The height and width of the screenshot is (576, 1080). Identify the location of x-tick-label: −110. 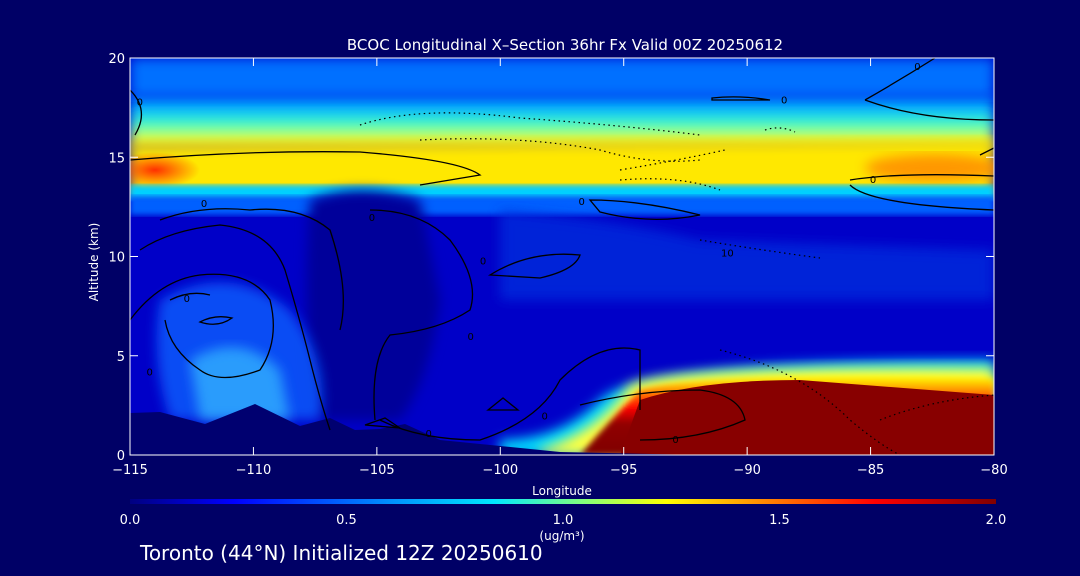
(254, 470).